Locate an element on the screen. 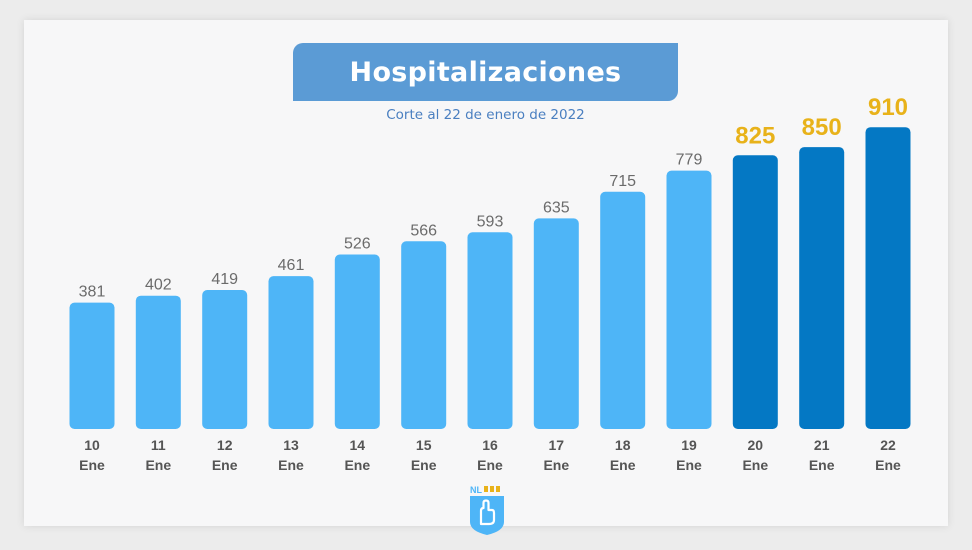 Image resolution: width=972 pixels, height=550 pixels. tick-label-month-21: Ene is located at coordinates (822, 465).